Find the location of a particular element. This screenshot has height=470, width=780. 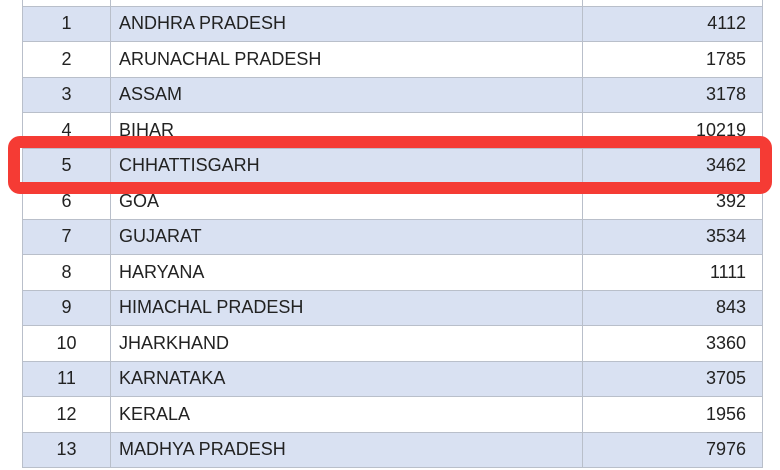

value-cell: 1111 is located at coordinates (672, 272).